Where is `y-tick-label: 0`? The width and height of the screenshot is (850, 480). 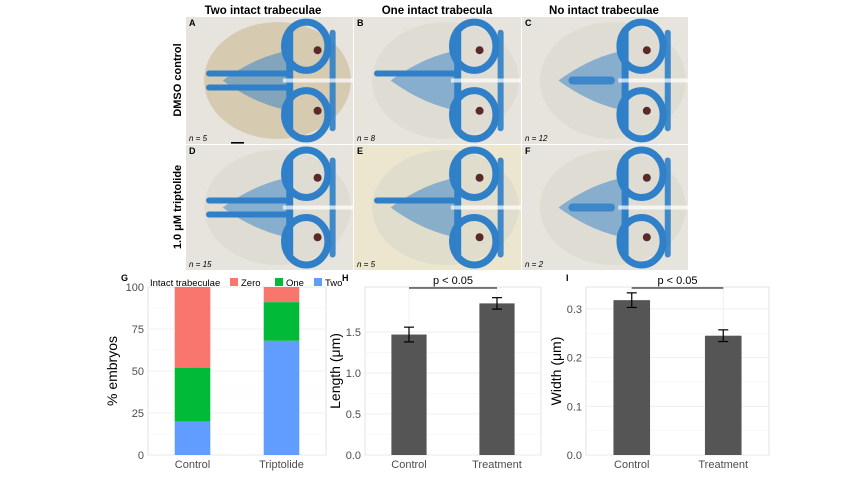
y-tick-label: 0 is located at coordinates (141, 456).